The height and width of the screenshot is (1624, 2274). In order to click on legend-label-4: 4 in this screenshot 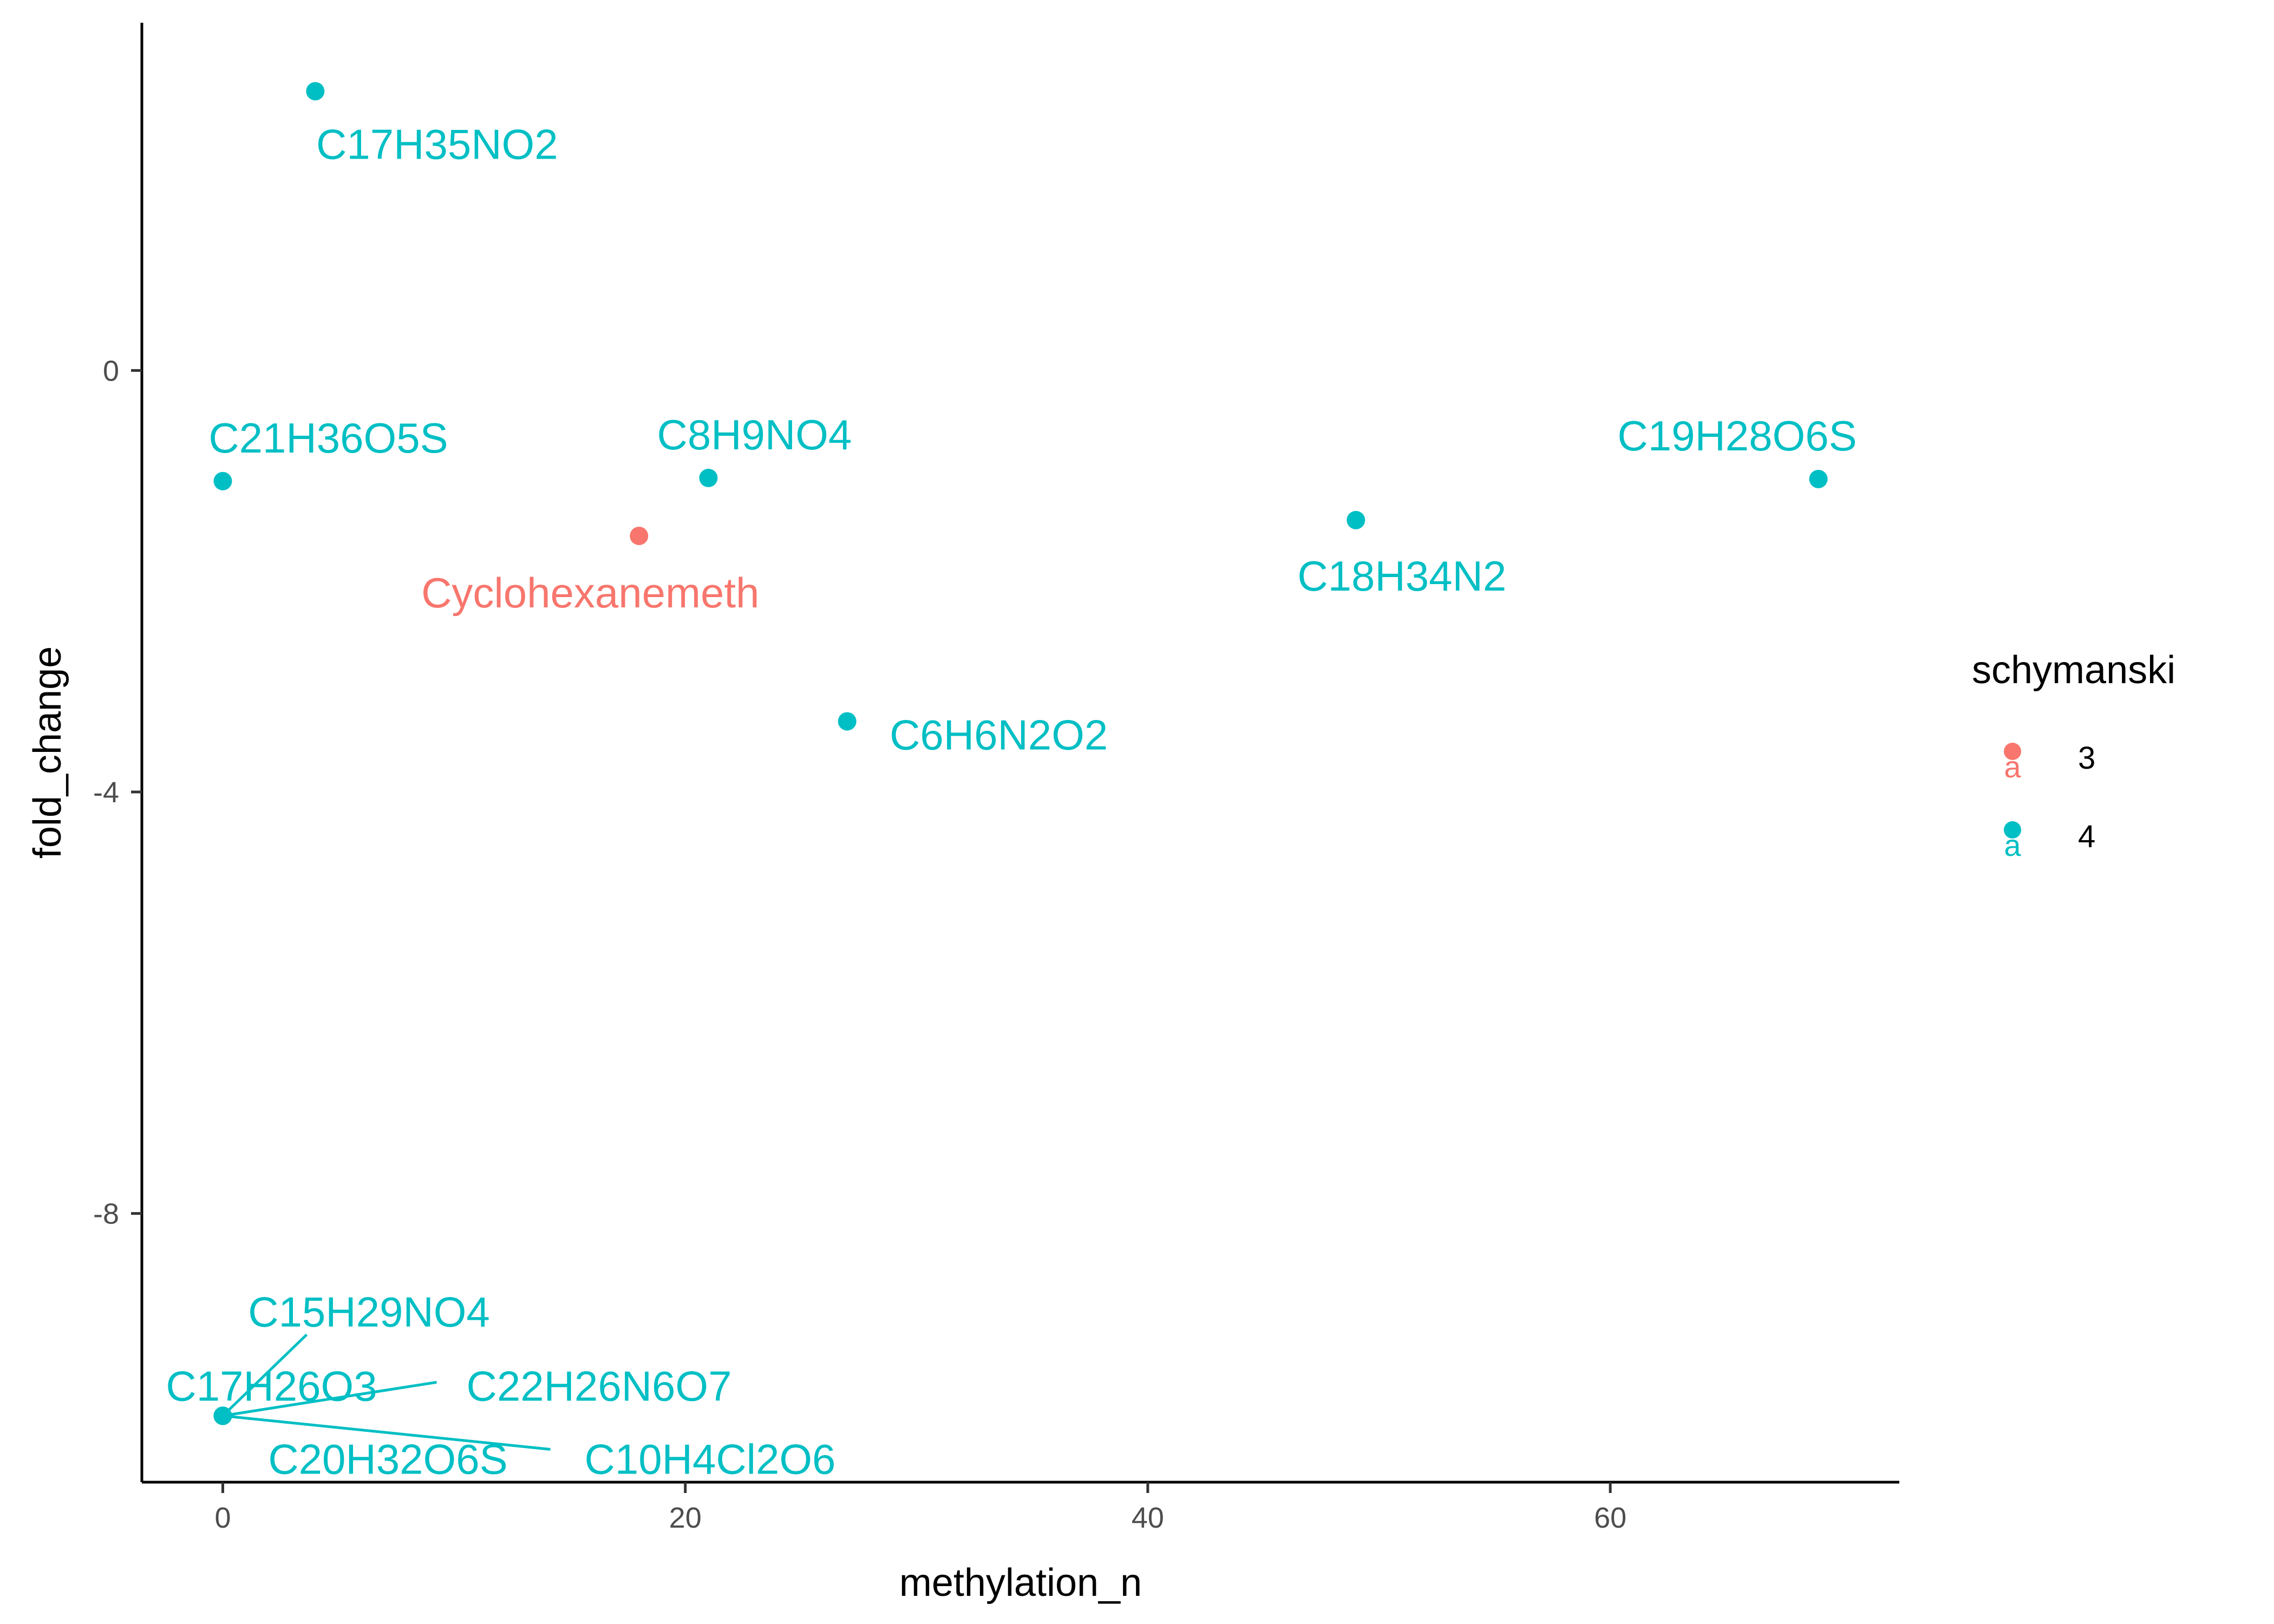, I will do `click(2087, 837)`.